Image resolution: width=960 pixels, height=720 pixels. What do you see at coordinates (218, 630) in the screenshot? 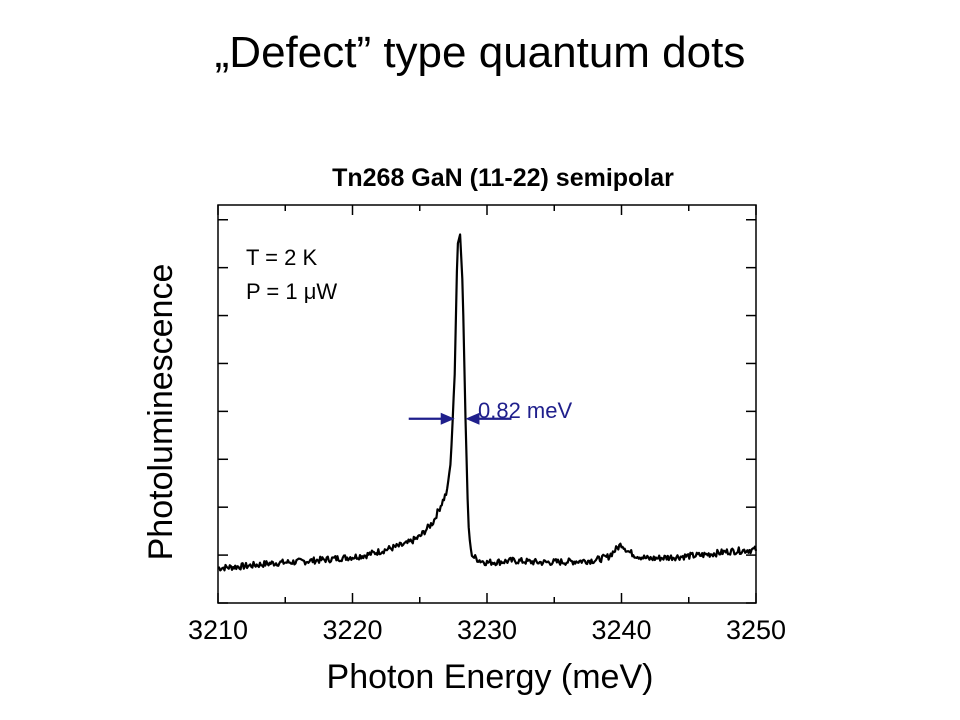
I see `x-tick-label: 3210` at bounding box center [218, 630].